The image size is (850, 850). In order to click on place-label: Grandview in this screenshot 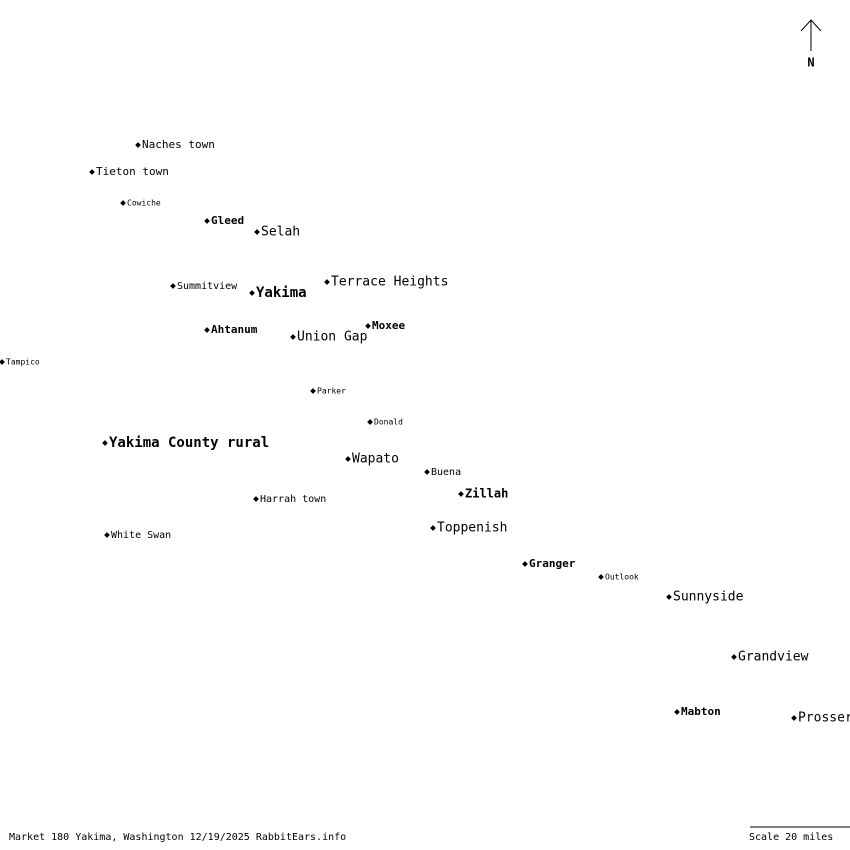, I will do `click(773, 657)`.